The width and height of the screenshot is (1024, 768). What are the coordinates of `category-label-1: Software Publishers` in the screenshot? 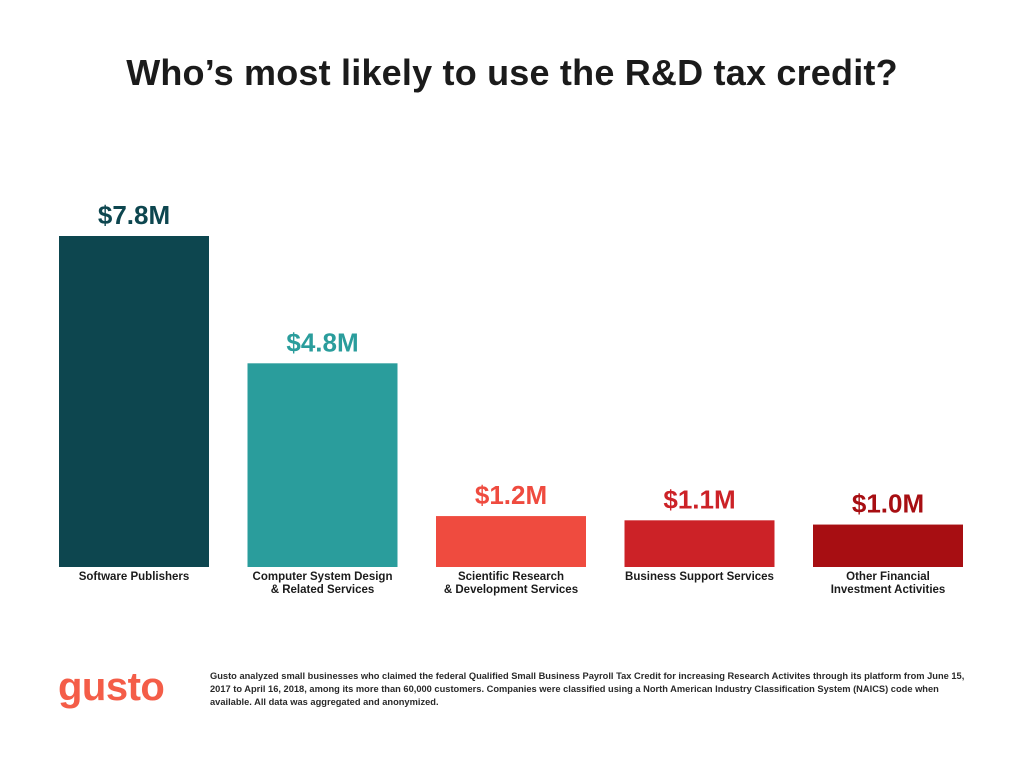 It's located at (134, 577).